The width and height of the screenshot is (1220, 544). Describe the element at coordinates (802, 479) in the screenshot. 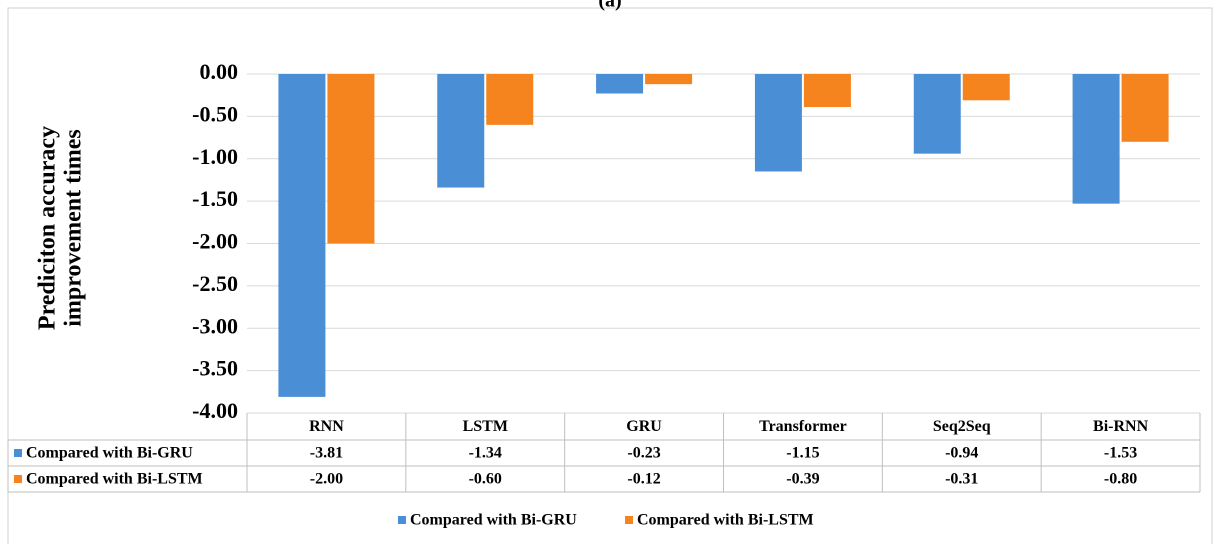

I see `table-value: -0.39` at that location.